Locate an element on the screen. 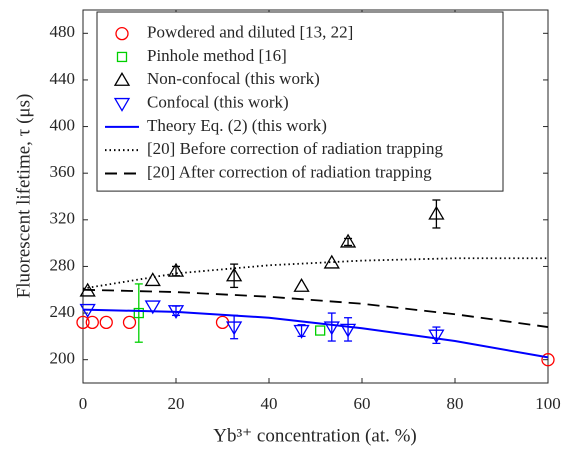 Image resolution: width=565 pixels, height=453 pixels. x-tick-label: 0 is located at coordinates (83, 403).